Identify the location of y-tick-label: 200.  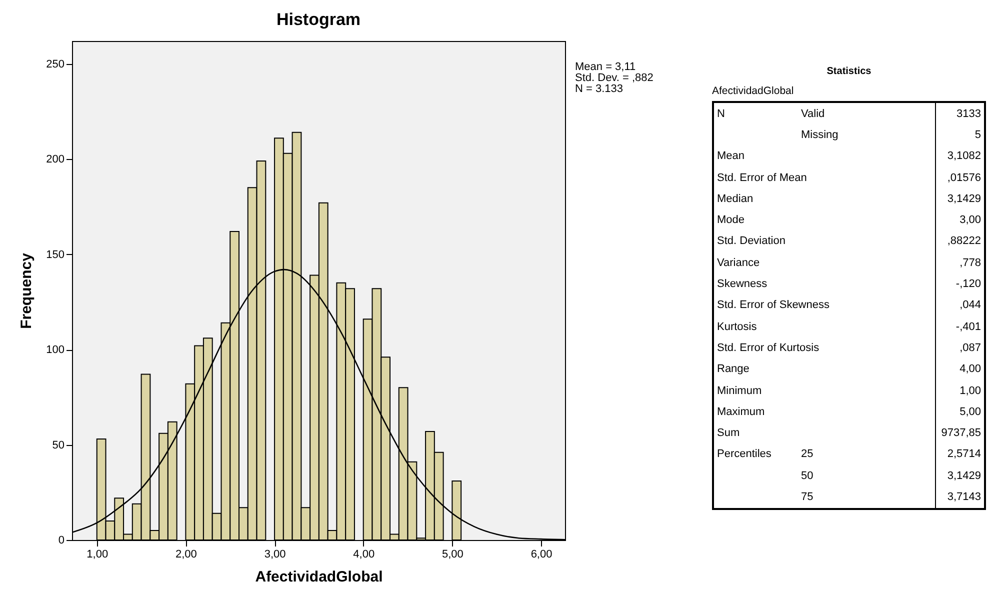
(55, 160).